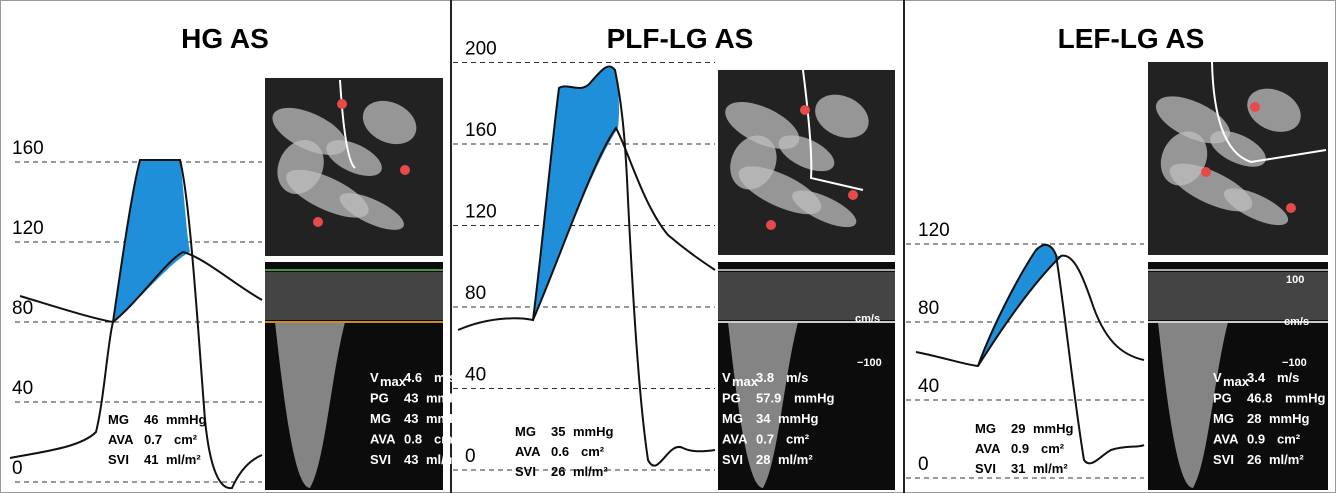 This screenshot has height=493, width=1336. Describe the element at coordinates (680, 38) in the screenshot. I see `panel-title: PLF-LG AS` at that location.